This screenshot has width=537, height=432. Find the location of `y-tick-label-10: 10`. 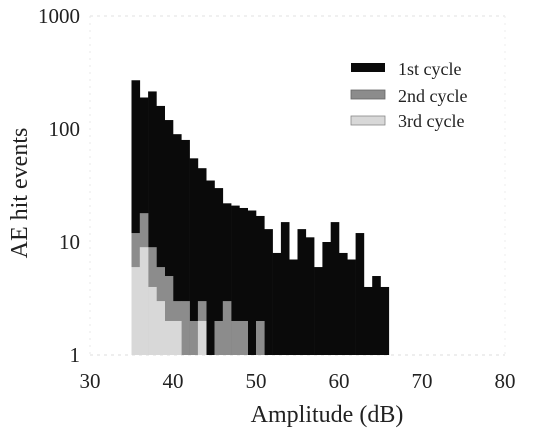

y-tick-label-10: 10 is located at coordinates (69, 242).